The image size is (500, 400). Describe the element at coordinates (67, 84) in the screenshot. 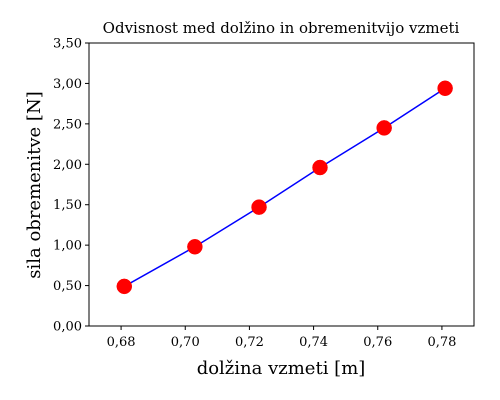

I see `y-tick-label: 3,00` at that location.